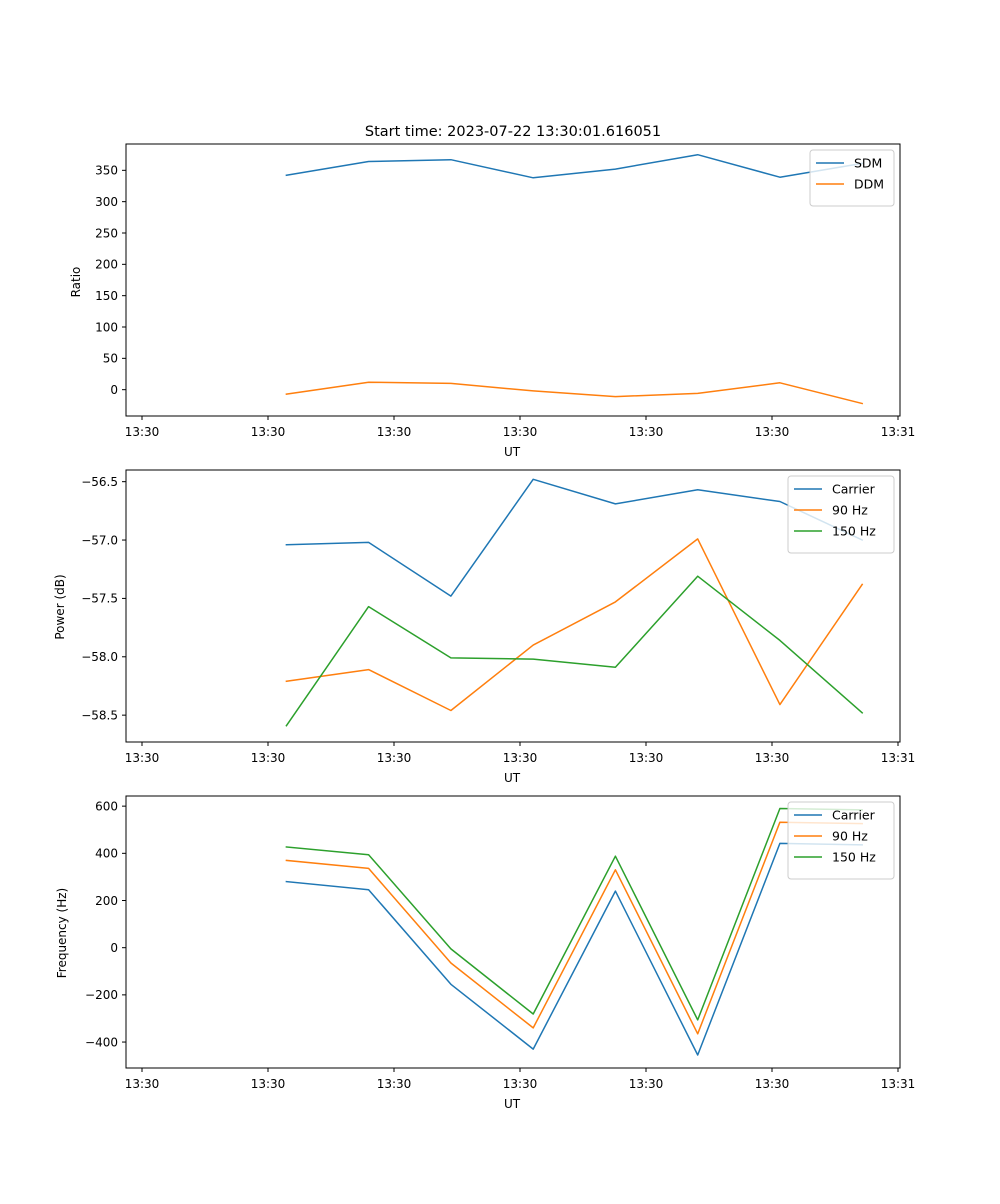 The width and height of the screenshot is (1000, 1204). Describe the element at coordinates (854, 531) in the screenshot. I see `power-legend-label: 150 Hz` at that location.